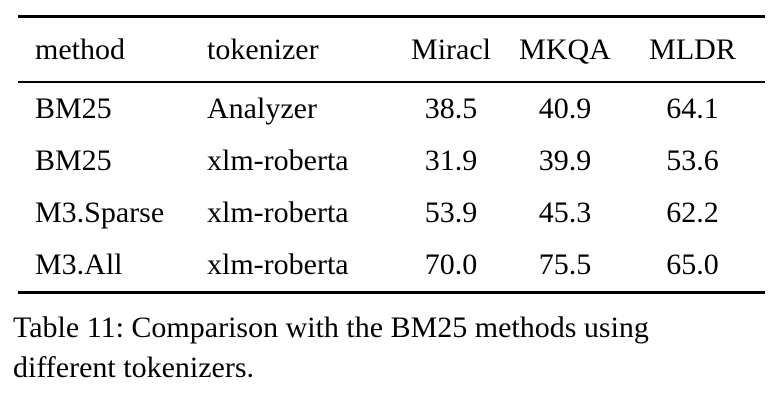 Image resolution: width=778 pixels, height=406 pixels. I want to click on cell-miracl: 38.5, so click(451, 108).